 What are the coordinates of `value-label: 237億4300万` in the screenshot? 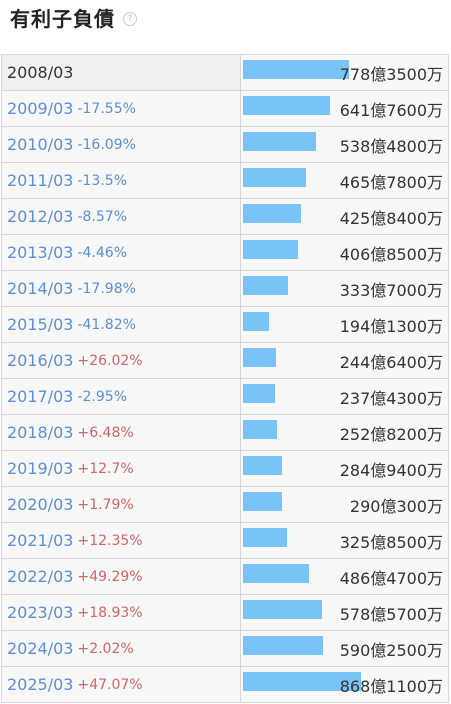 It's located at (391, 398).